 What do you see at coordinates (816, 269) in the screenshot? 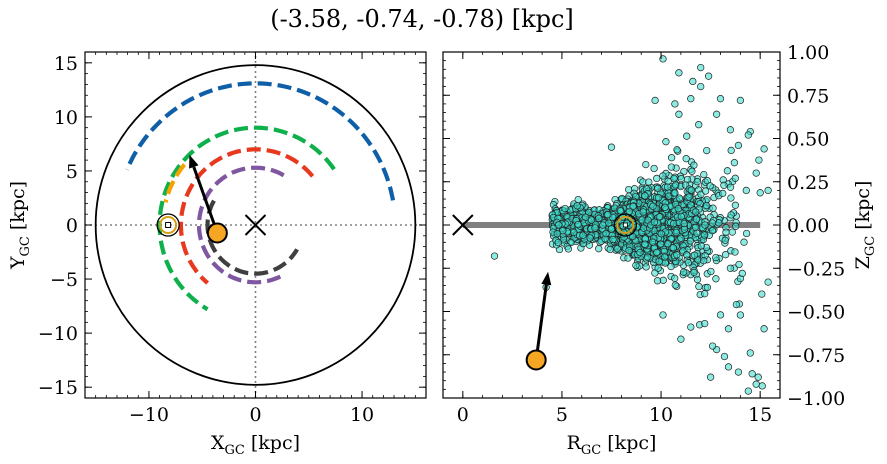
I see `z-tick-label: −0.25` at bounding box center [816, 269].